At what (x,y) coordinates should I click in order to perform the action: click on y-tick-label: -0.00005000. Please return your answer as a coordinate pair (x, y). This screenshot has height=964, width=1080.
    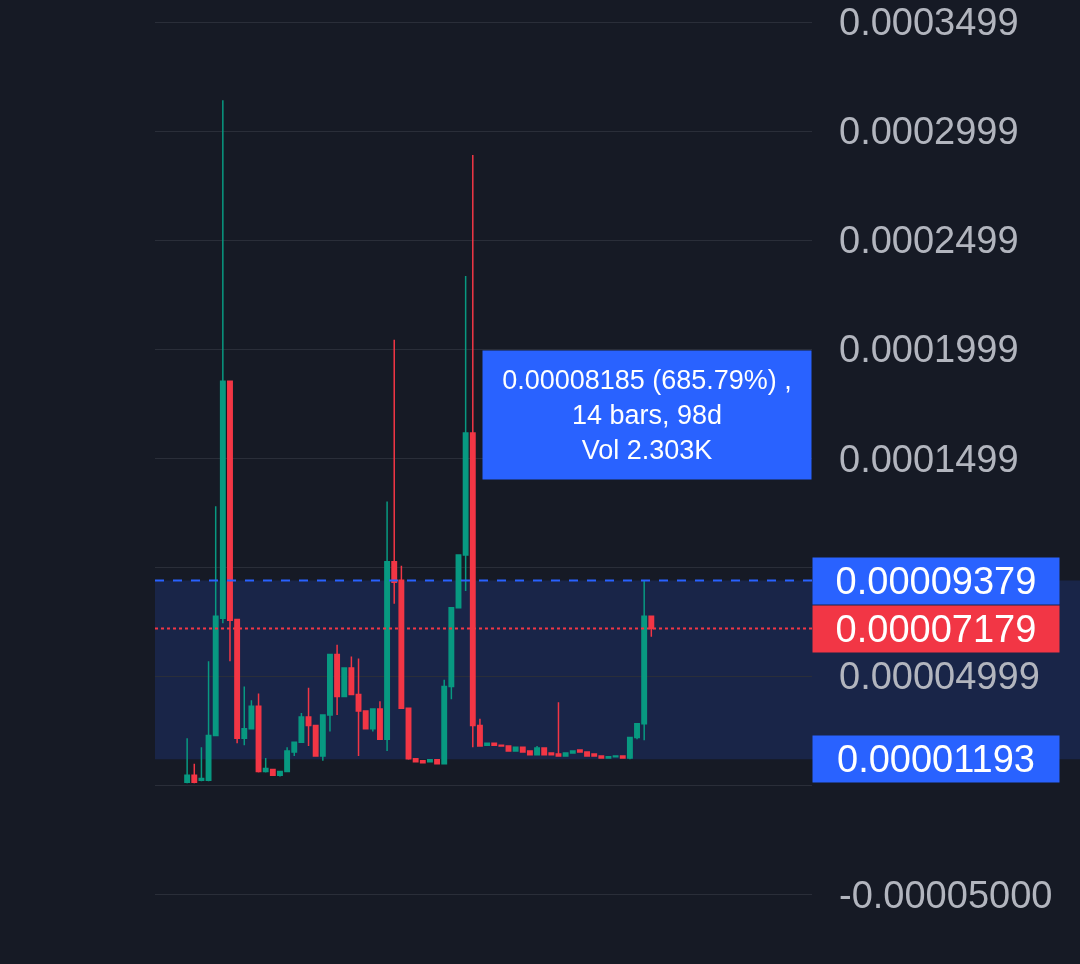
    Looking at the image, I should click on (946, 894).